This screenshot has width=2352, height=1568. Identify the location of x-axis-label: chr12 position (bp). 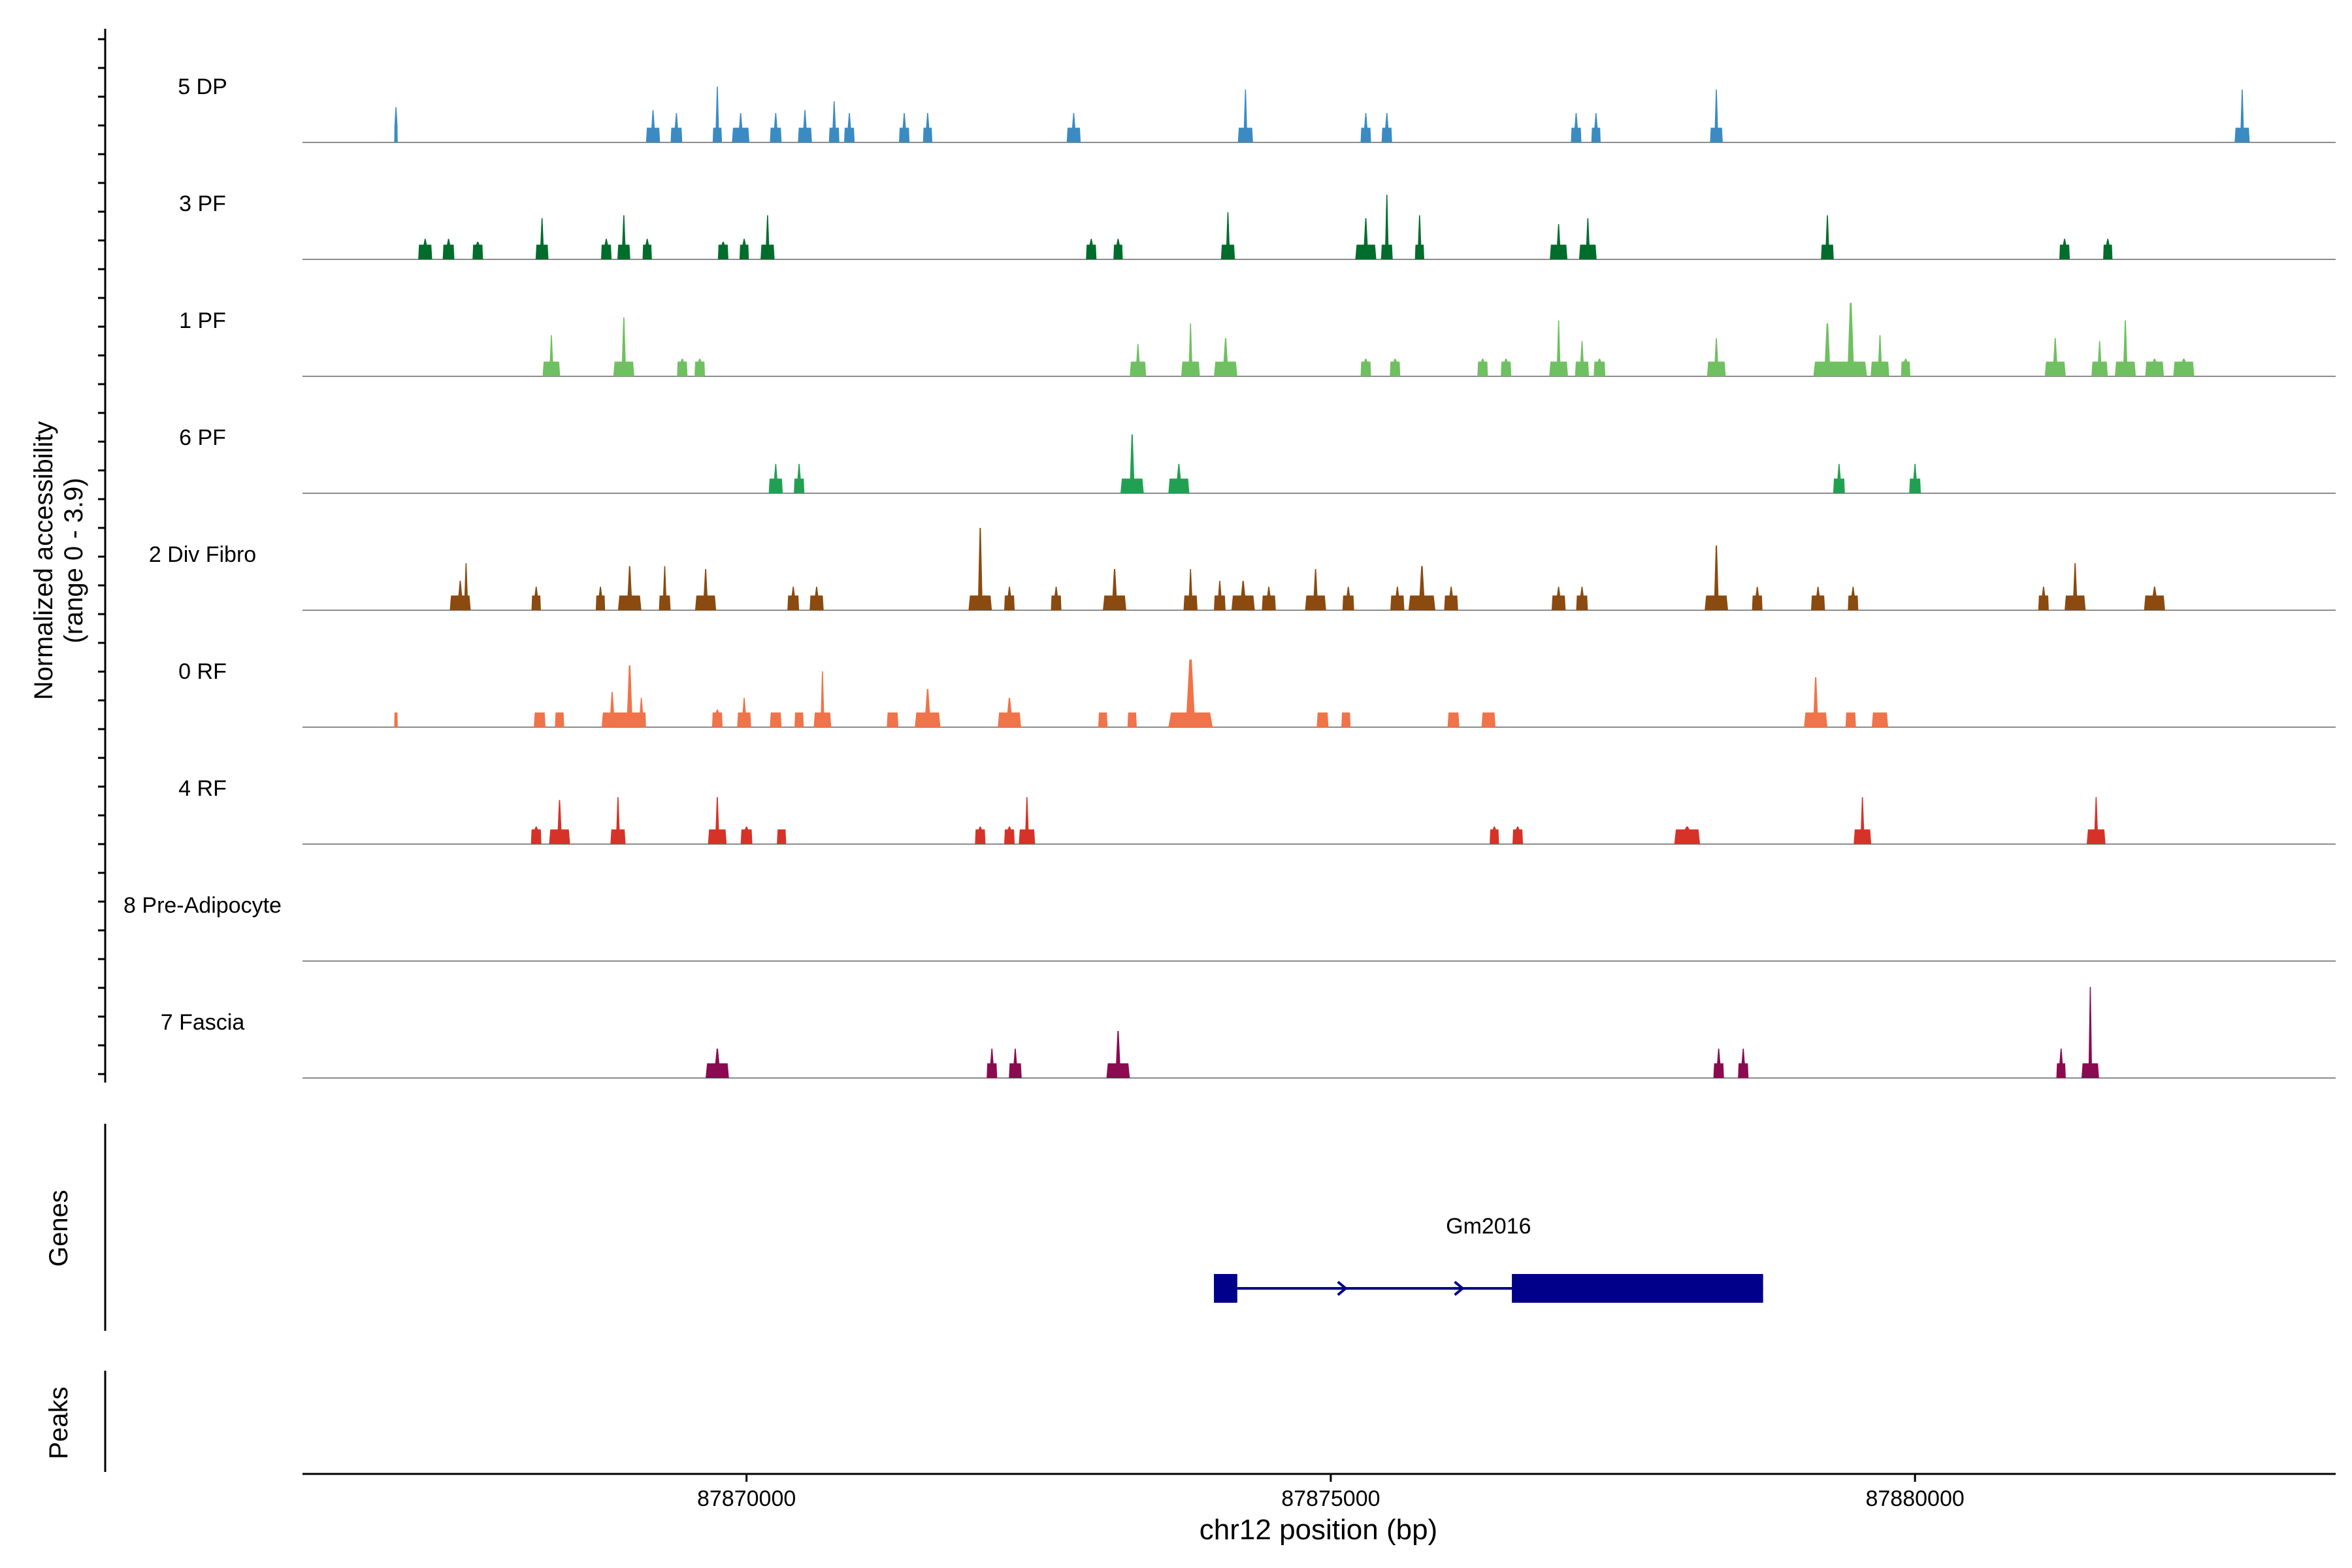
(1318, 1530).